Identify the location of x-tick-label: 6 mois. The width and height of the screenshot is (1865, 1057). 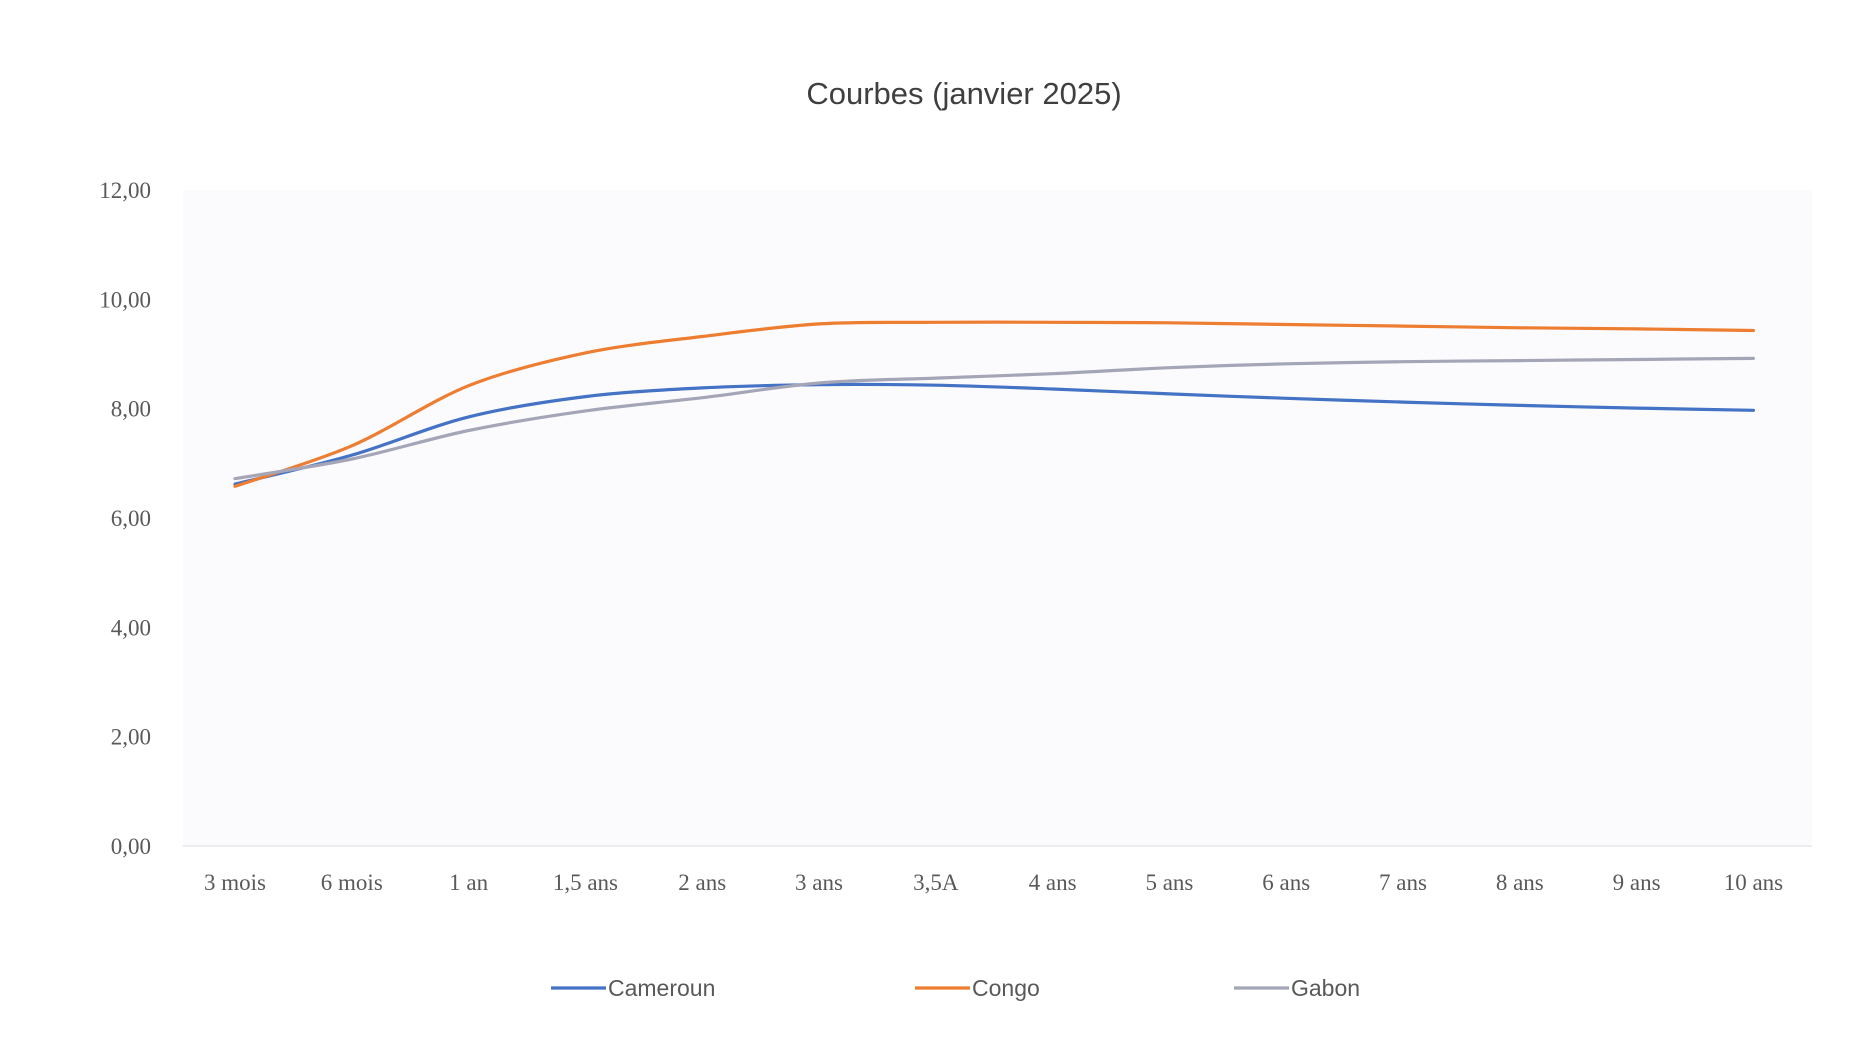
(352, 882).